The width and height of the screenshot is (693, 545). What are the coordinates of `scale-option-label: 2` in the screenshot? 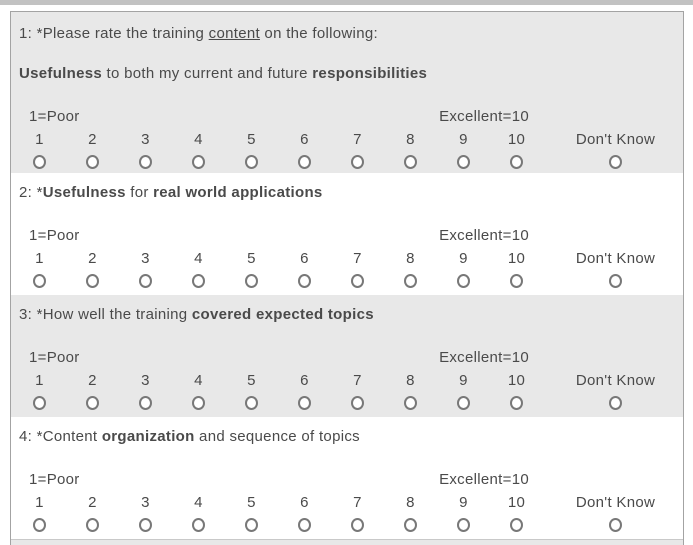 It's located at (92, 502).